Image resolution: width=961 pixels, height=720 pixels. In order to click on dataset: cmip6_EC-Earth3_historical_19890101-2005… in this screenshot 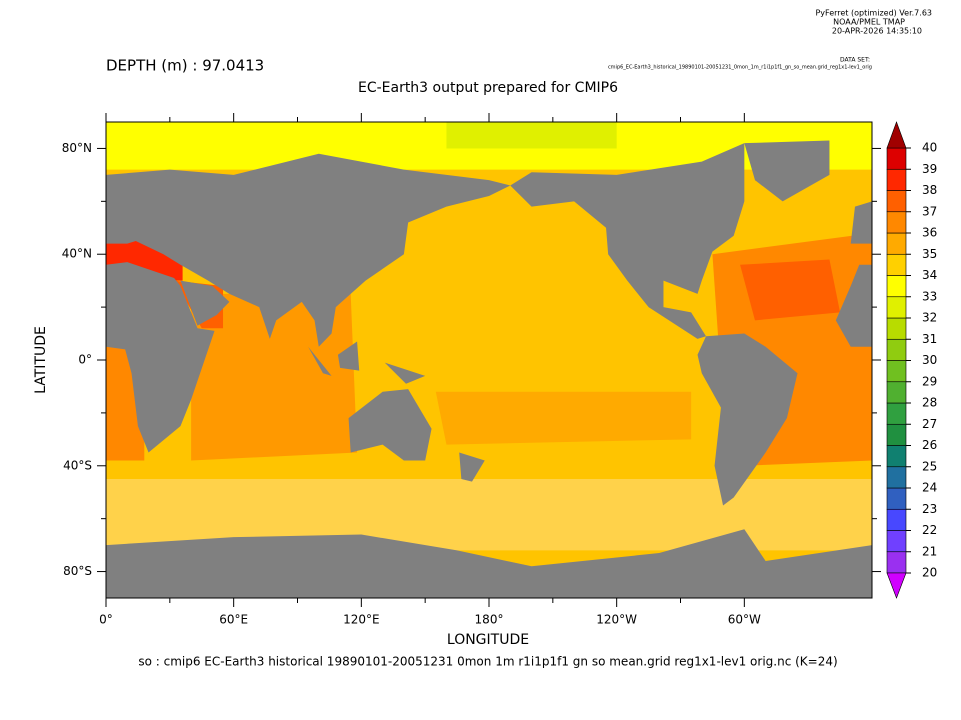, I will do `click(740, 68)`.